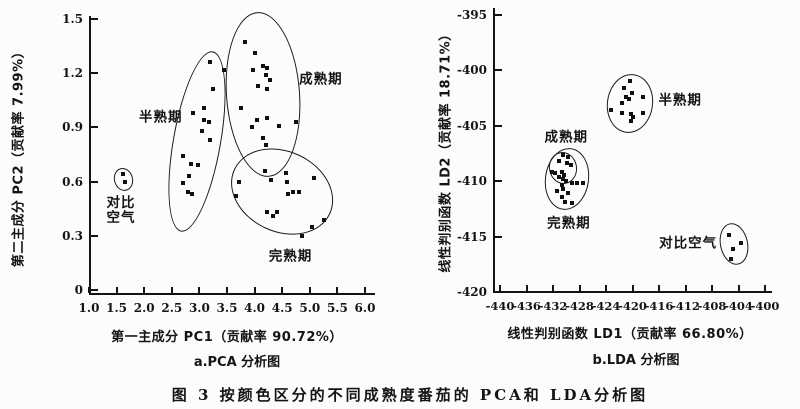 The width and height of the screenshot is (800, 409). I want to click on y-tick-label: 1.2, so click(72, 73).